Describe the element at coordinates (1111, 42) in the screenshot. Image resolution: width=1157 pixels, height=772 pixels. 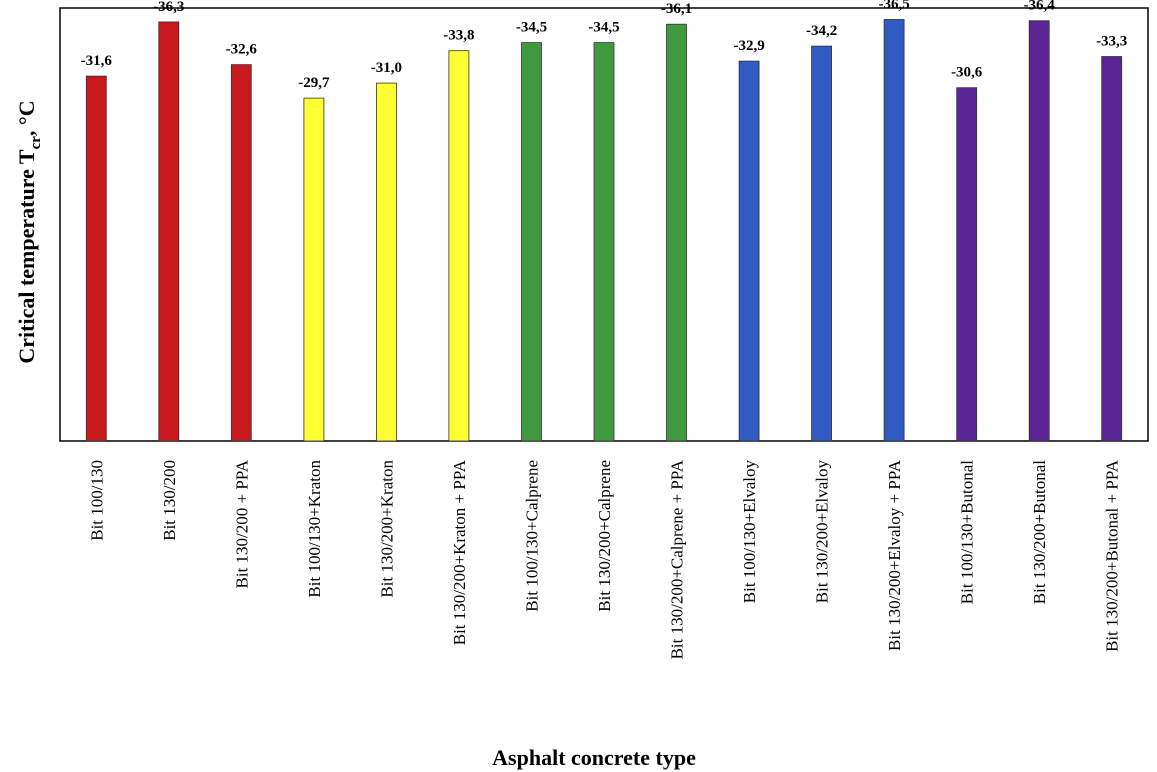
I see `data-label: -33,3` at that location.